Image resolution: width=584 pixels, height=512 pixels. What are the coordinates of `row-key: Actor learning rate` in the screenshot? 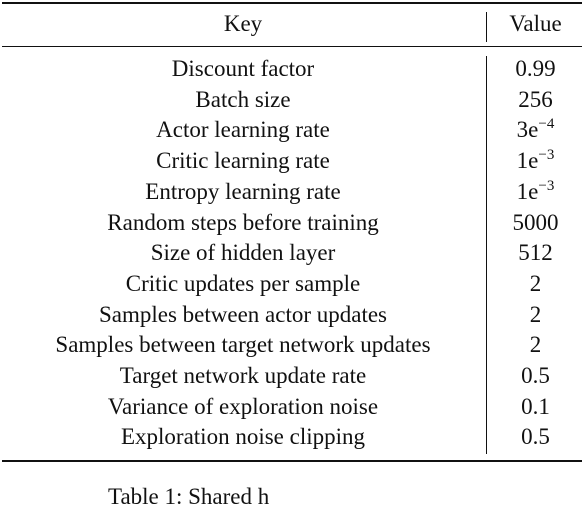 It's located at (243, 130).